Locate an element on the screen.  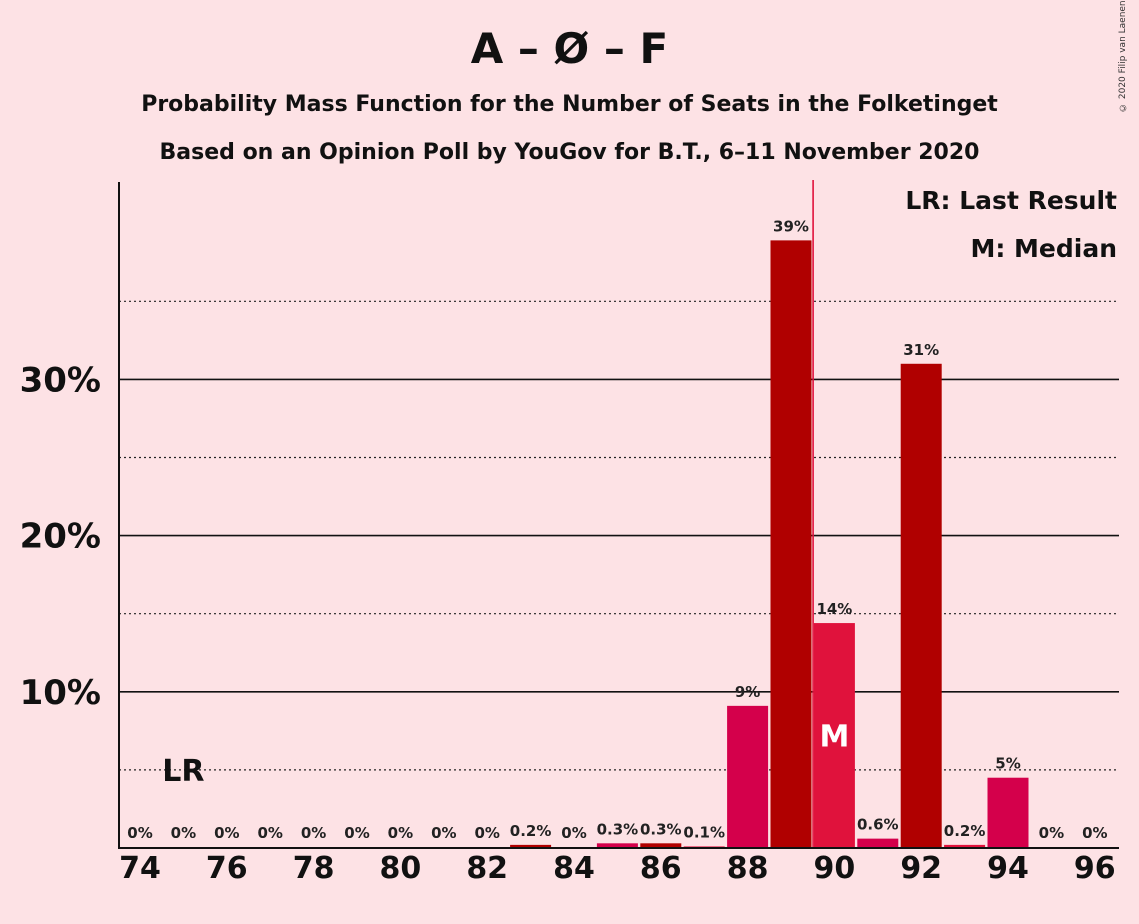
y-tick-label: 10% is located at coordinates (60, 693).